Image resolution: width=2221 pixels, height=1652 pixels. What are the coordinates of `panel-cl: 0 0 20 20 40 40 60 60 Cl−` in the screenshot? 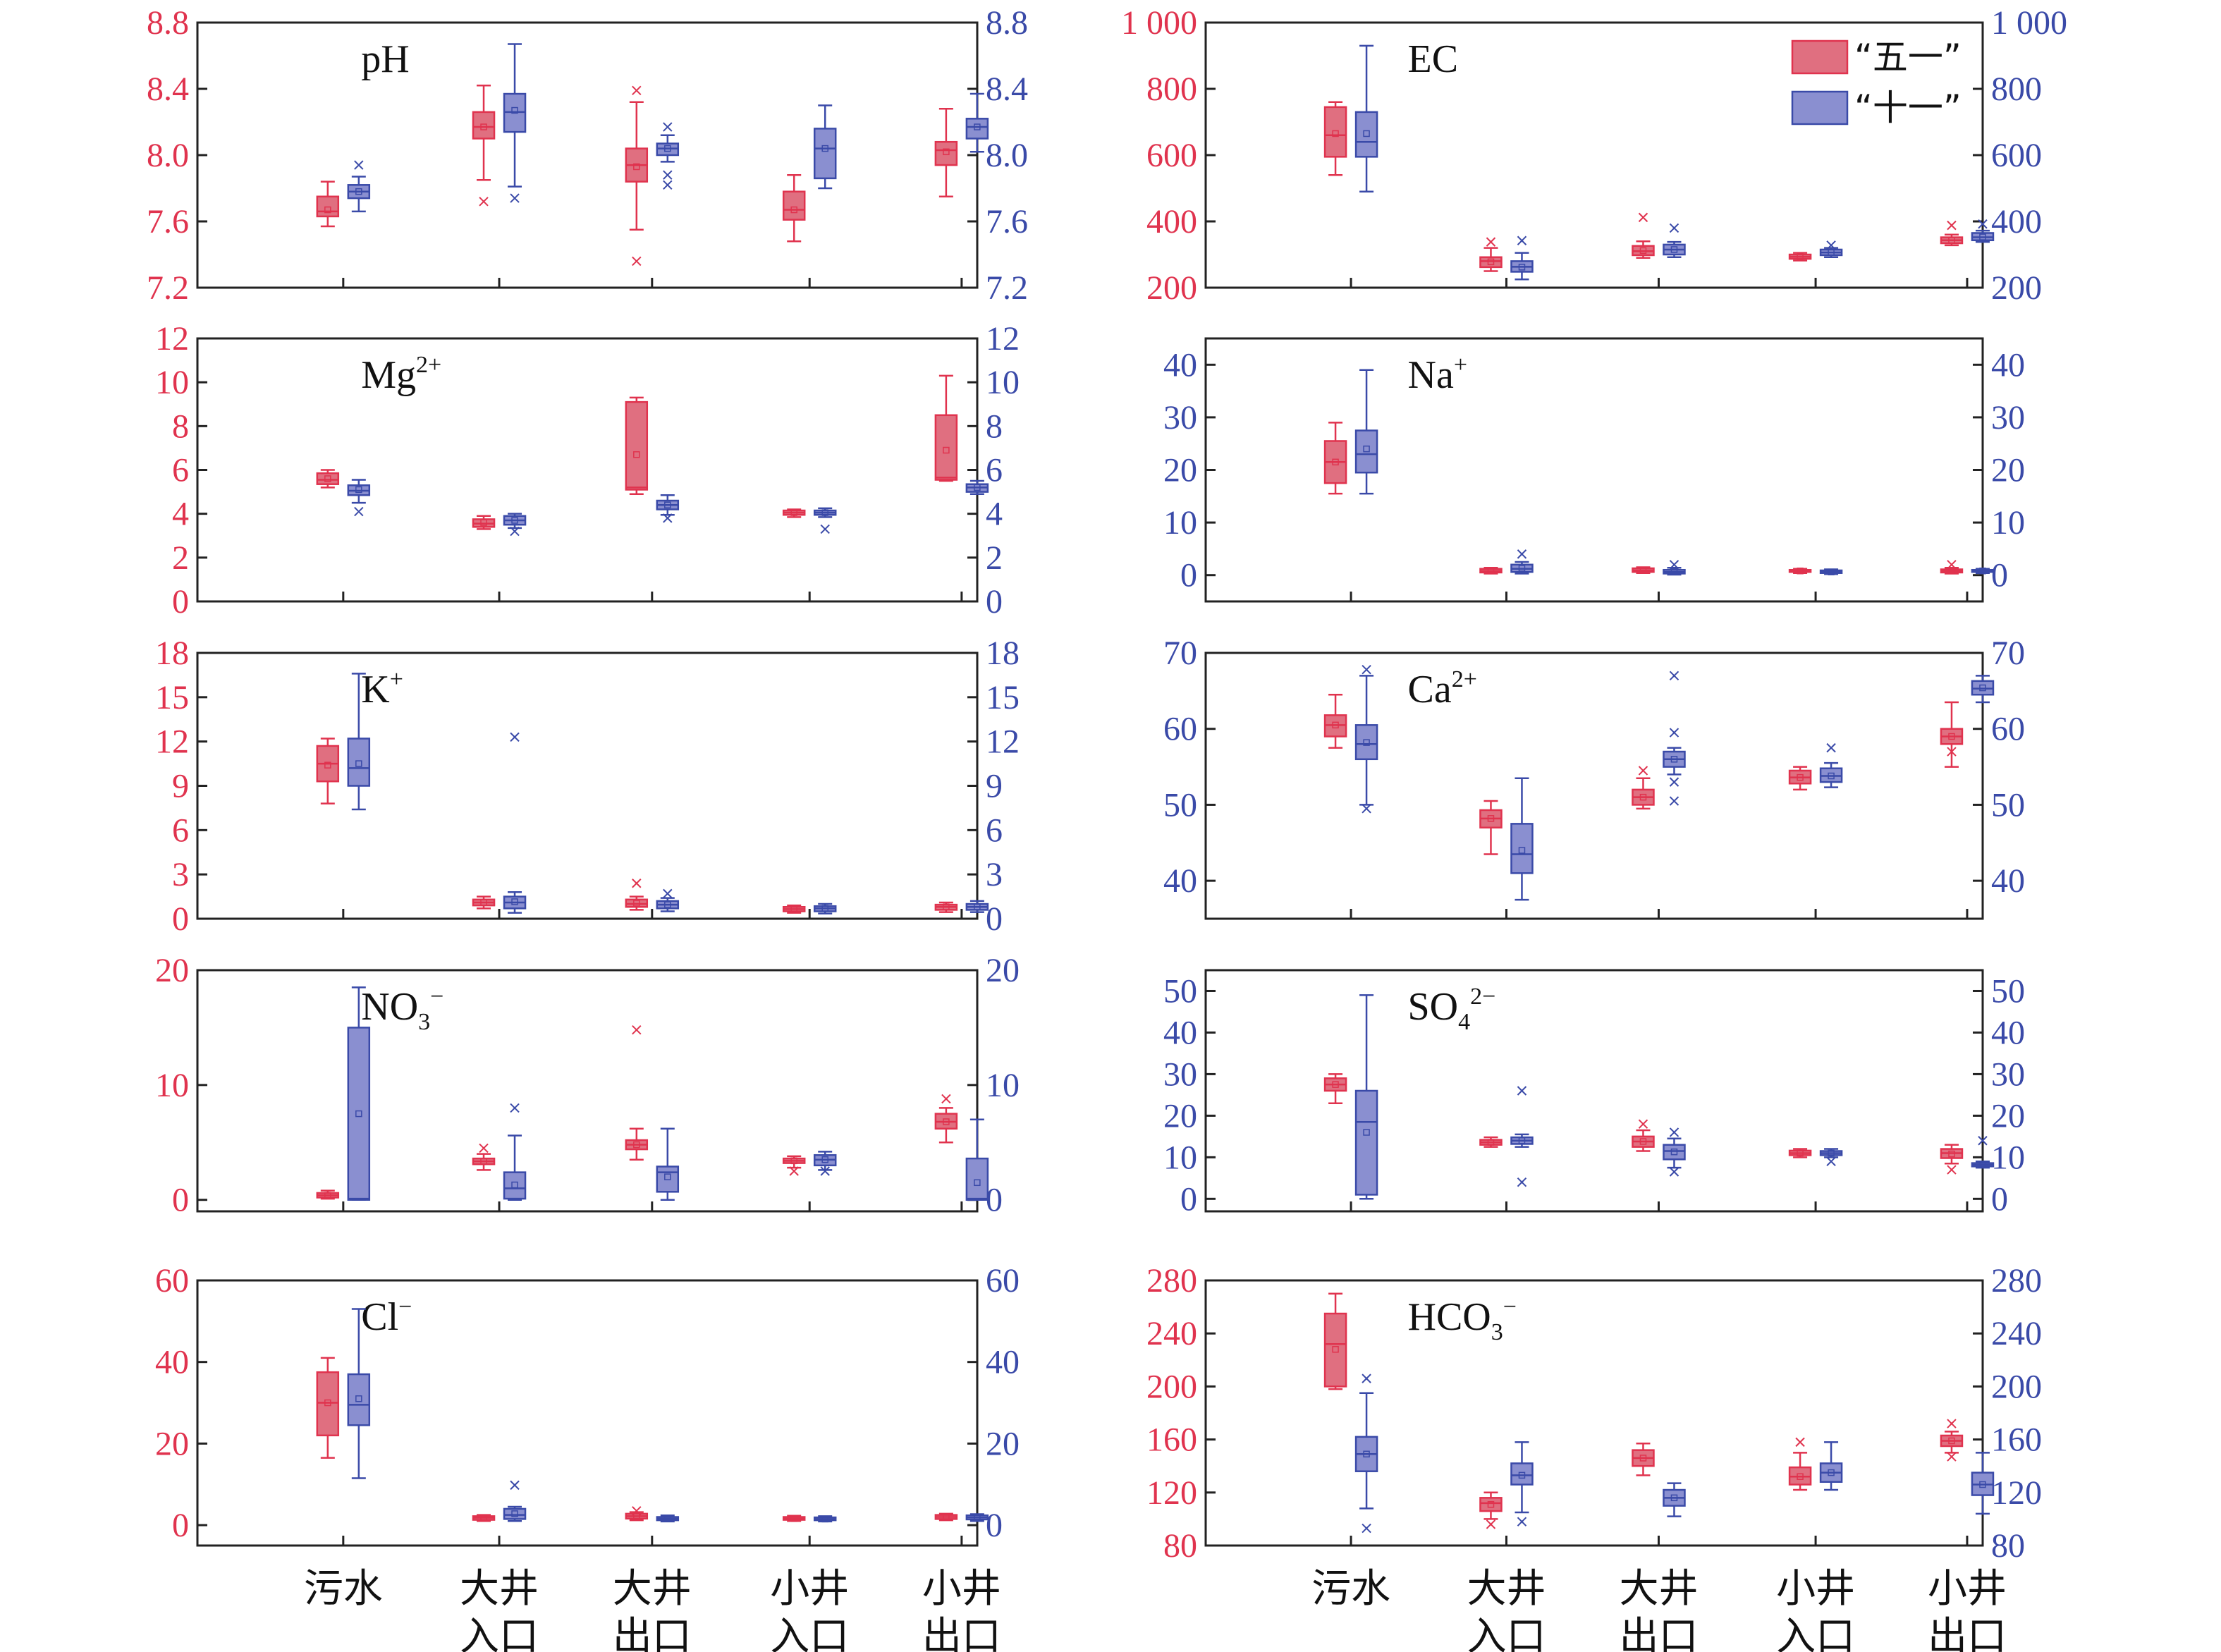 It's located at (587, 1405).